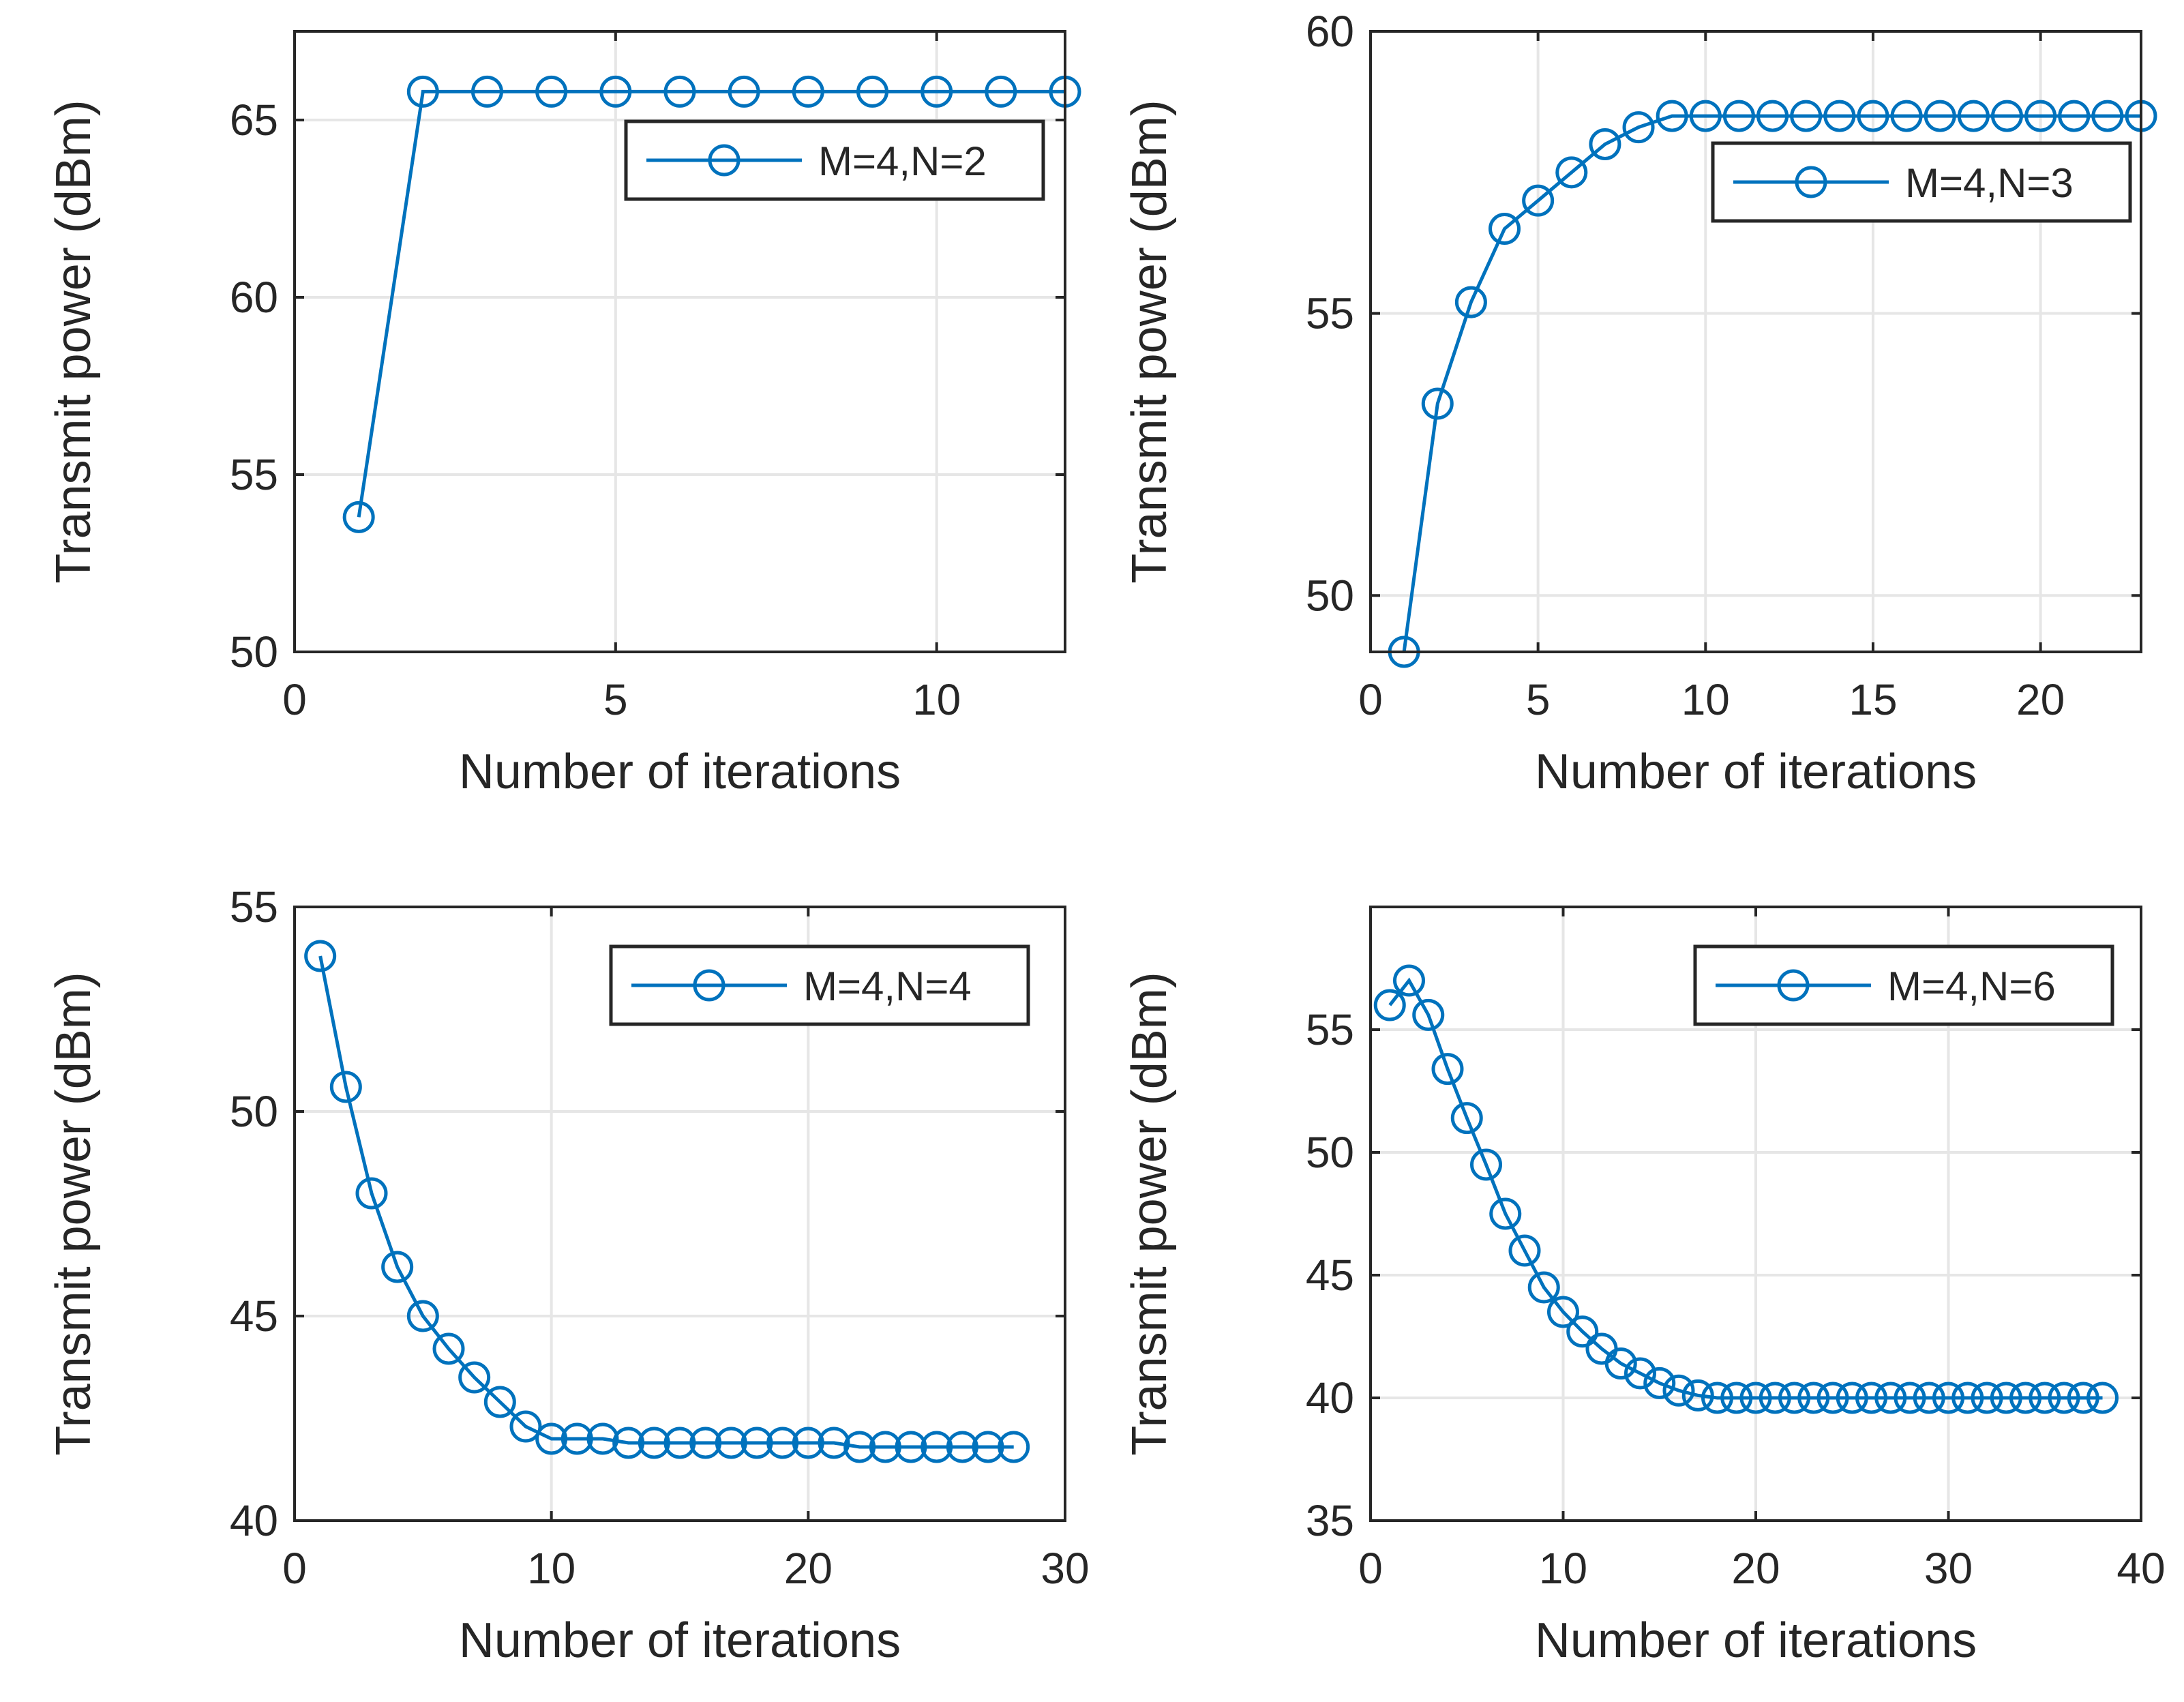 The width and height of the screenshot is (2184, 1702). What do you see at coordinates (1705, 699) in the screenshot?
I see `x-tick-label: 10` at bounding box center [1705, 699].